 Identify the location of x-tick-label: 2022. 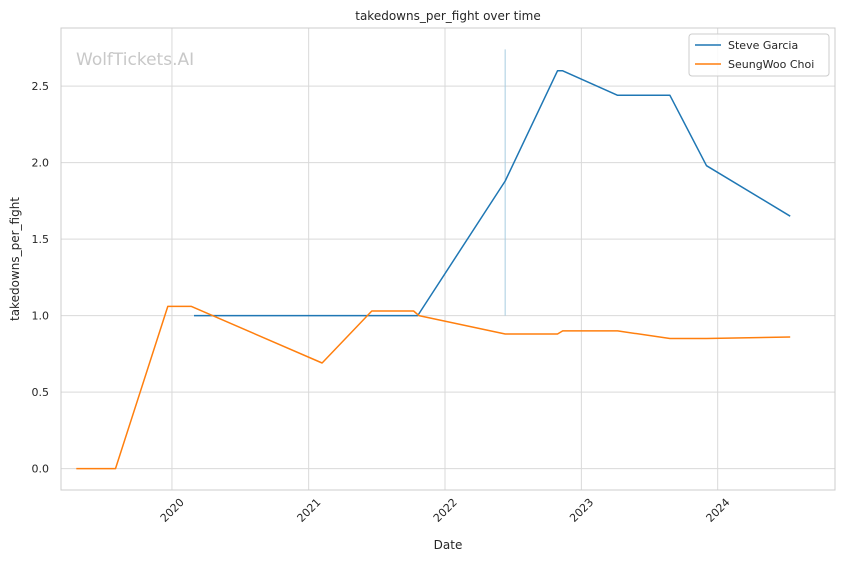
(445, 510).